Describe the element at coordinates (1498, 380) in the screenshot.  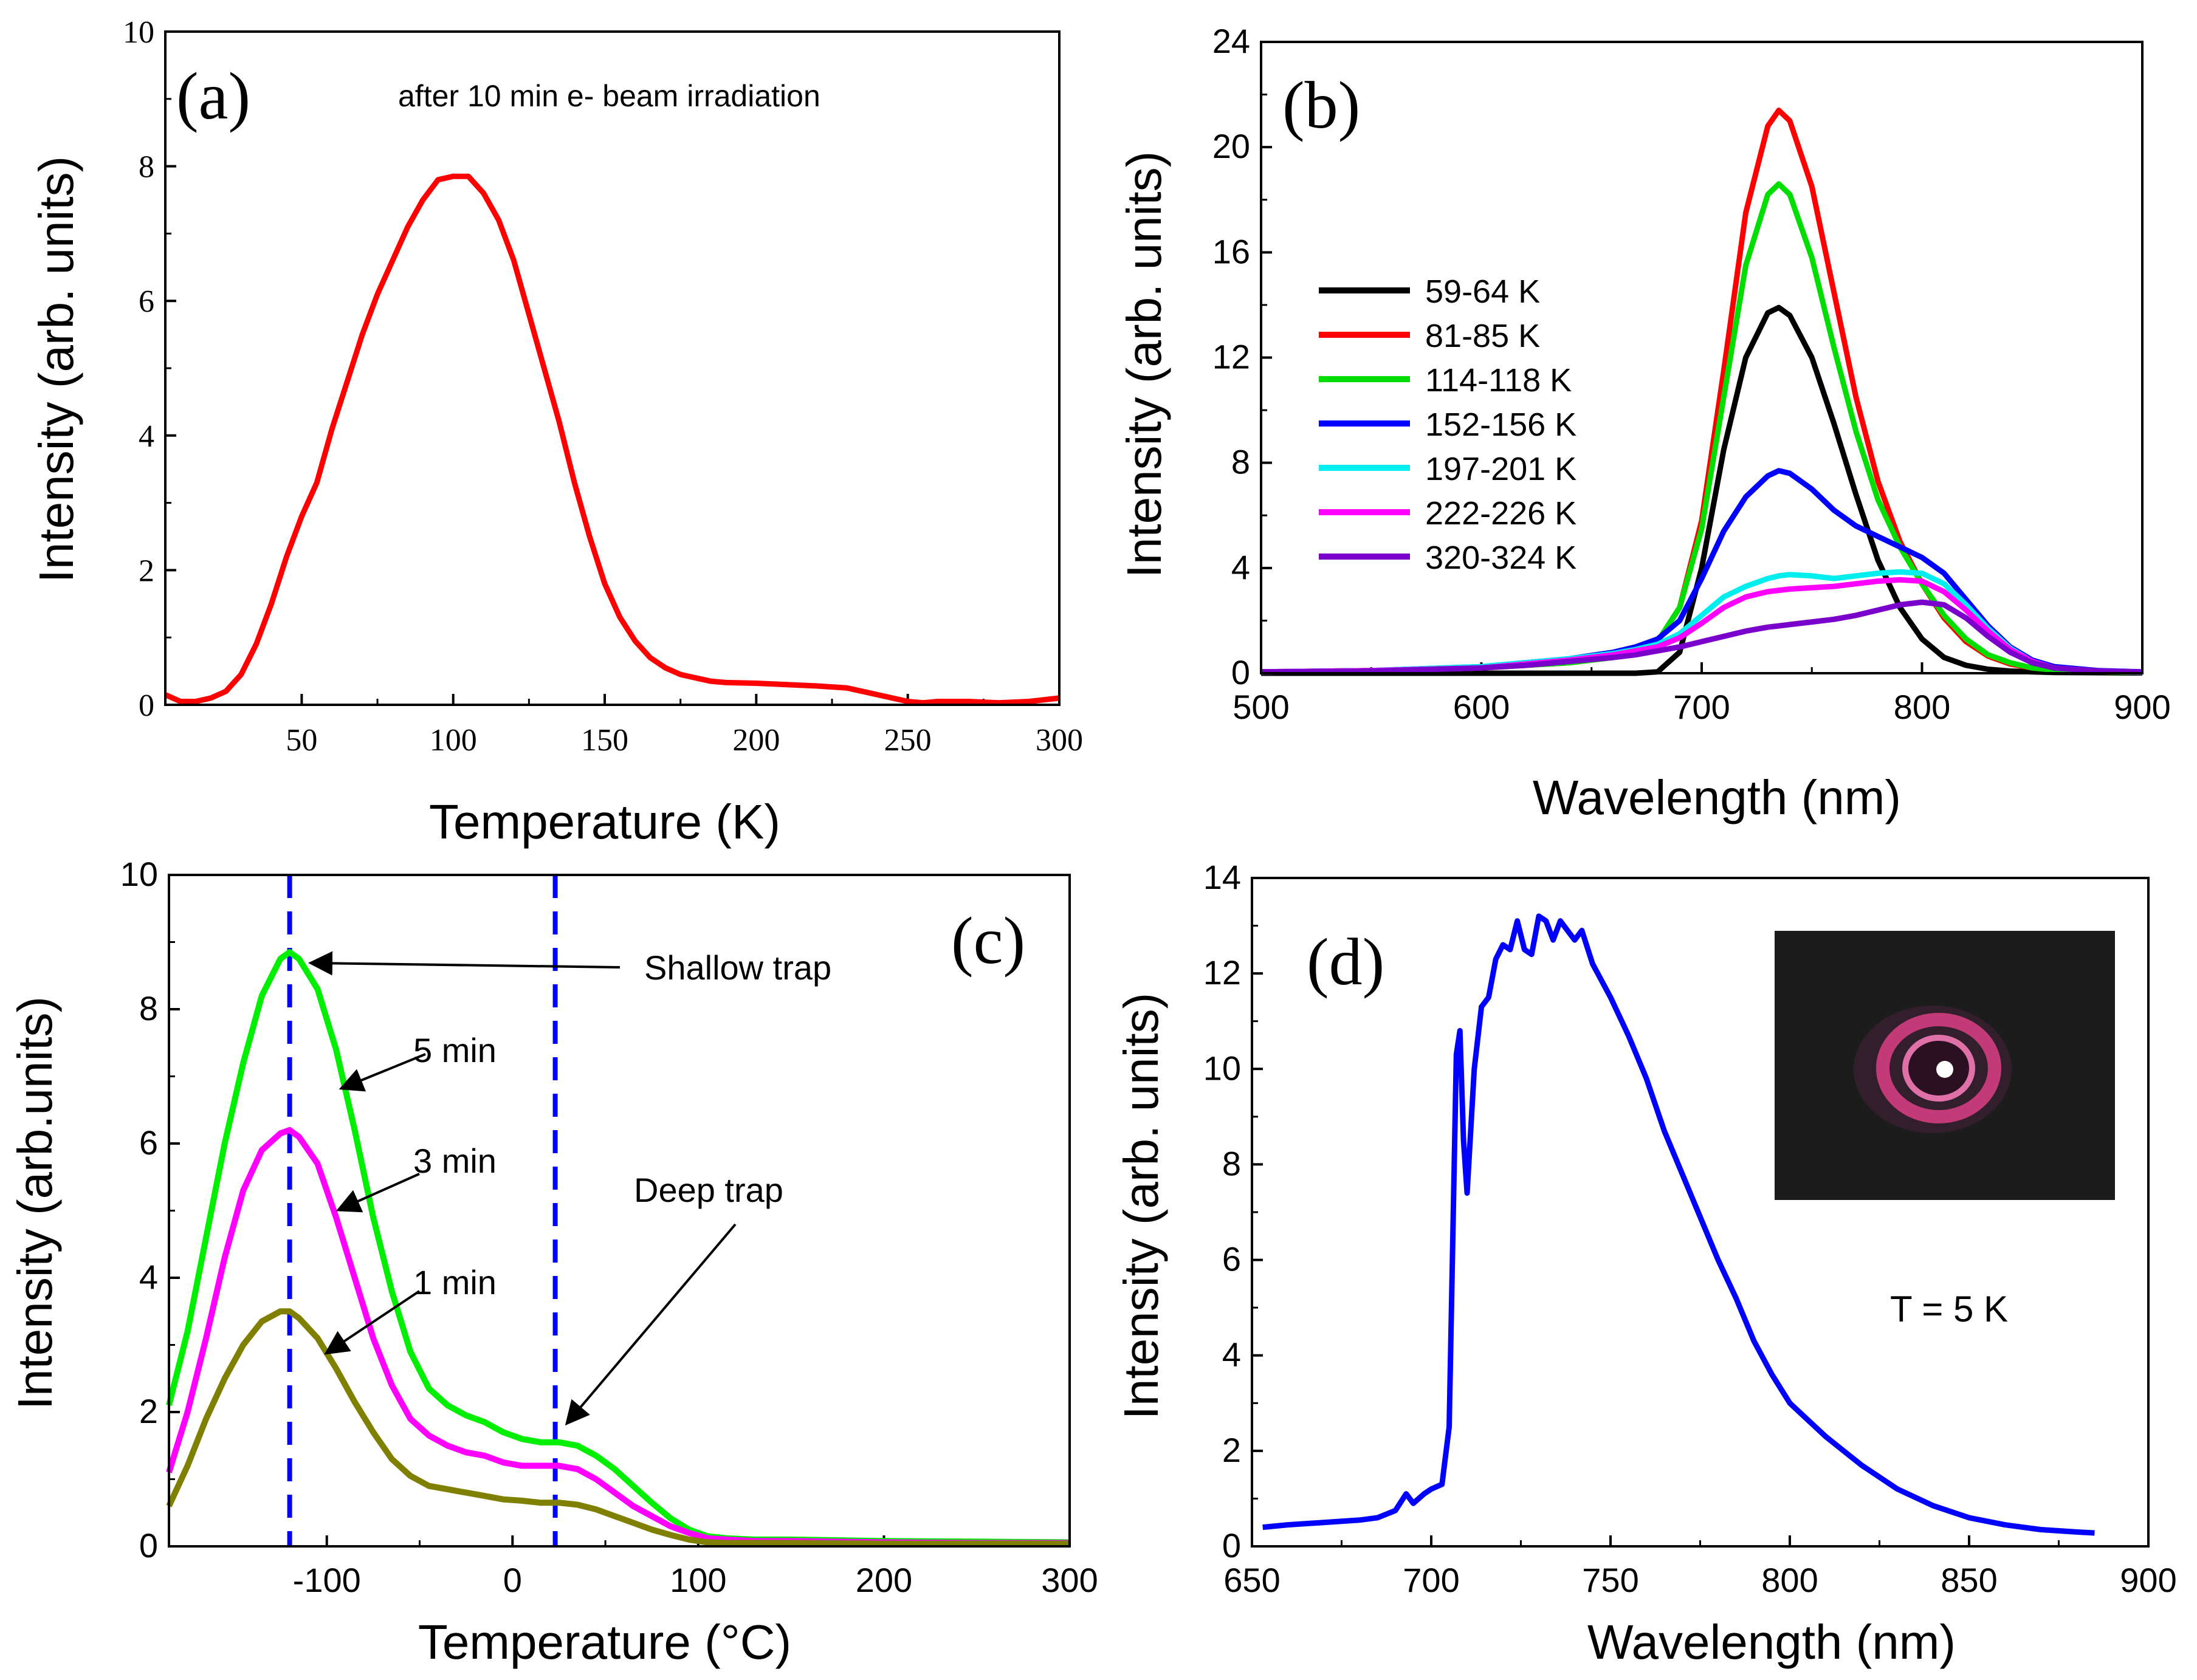
I see `legend-label: 114-118 K` at that location.